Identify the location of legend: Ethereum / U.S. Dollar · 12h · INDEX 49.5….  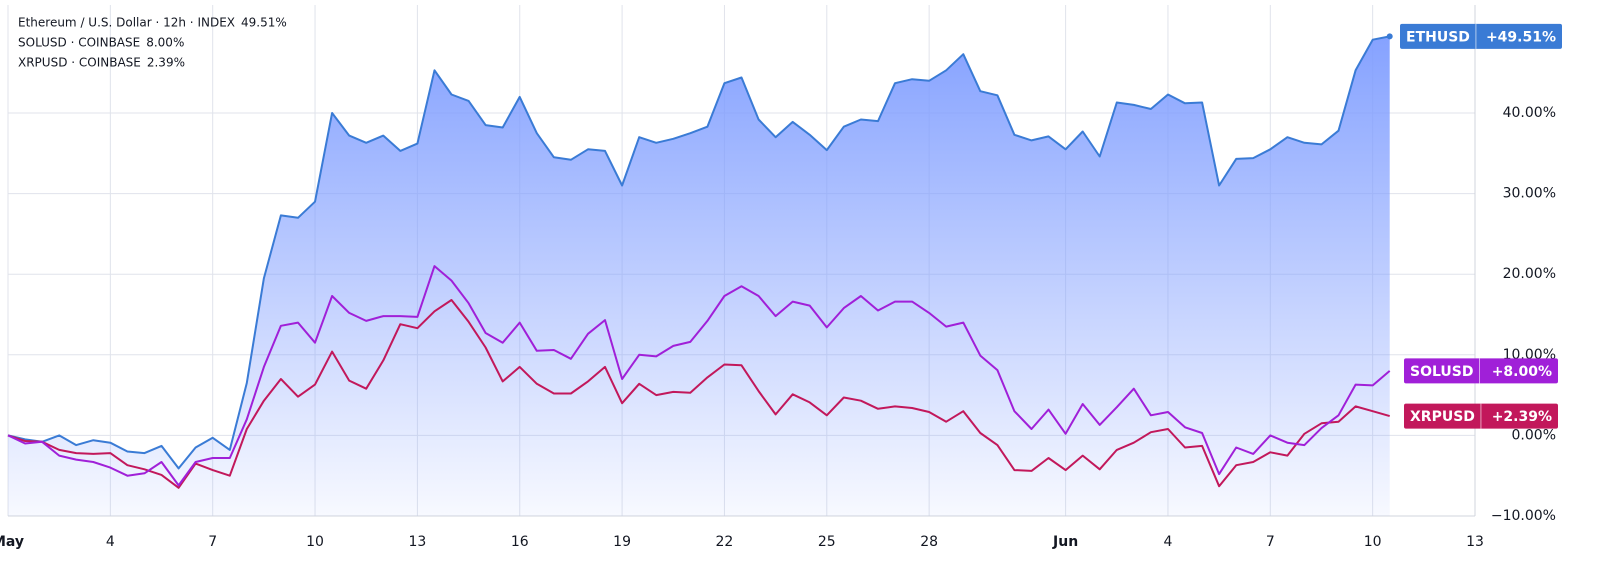
(152, 43).